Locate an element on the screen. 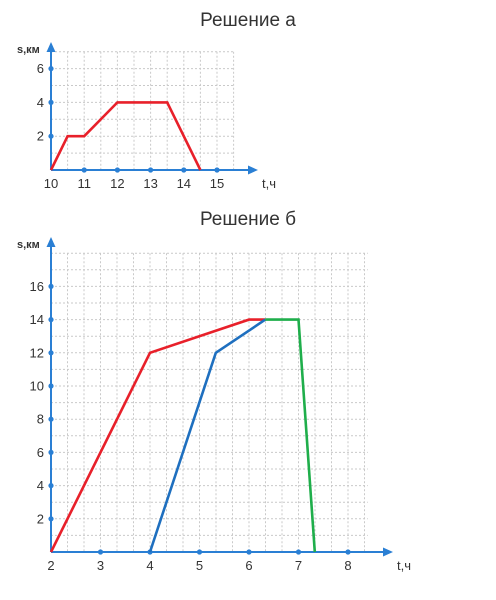 The width and height of the screenshot is (496, 600). chart-a-x-tick-label: 13 is located at coordinates (150, 183).